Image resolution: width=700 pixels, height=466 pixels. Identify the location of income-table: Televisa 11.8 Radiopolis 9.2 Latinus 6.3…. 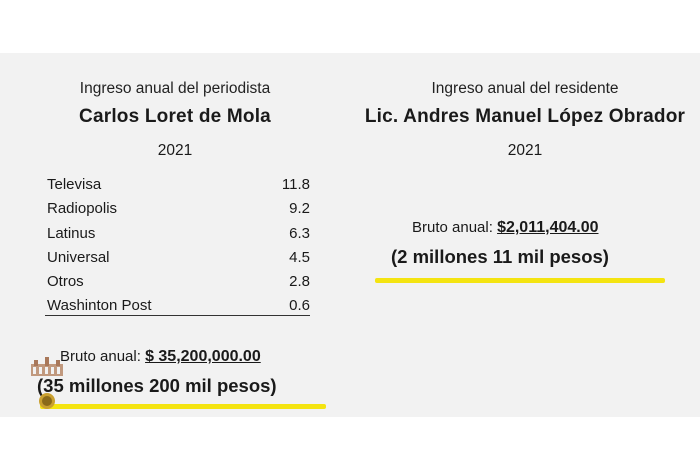
(180, 249).